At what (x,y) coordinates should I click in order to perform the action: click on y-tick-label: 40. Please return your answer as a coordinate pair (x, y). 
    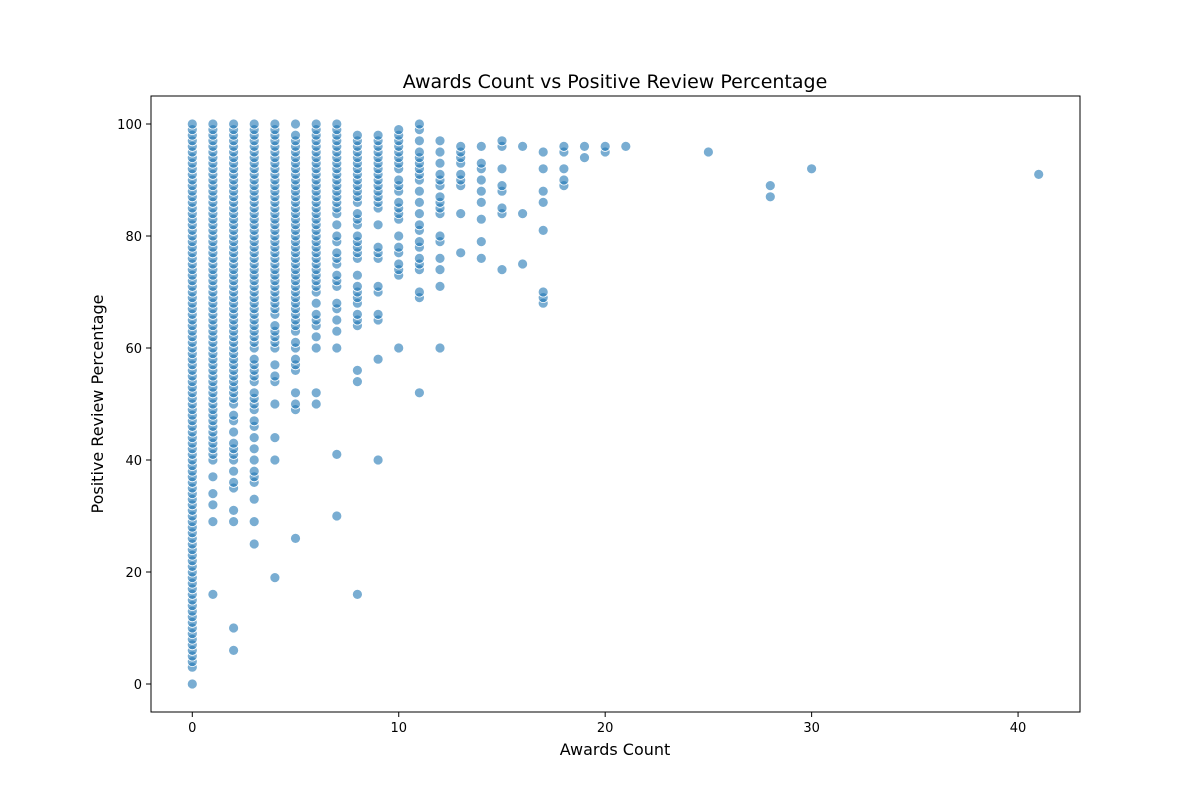
    Looking at the image, I should click on (133, 461).